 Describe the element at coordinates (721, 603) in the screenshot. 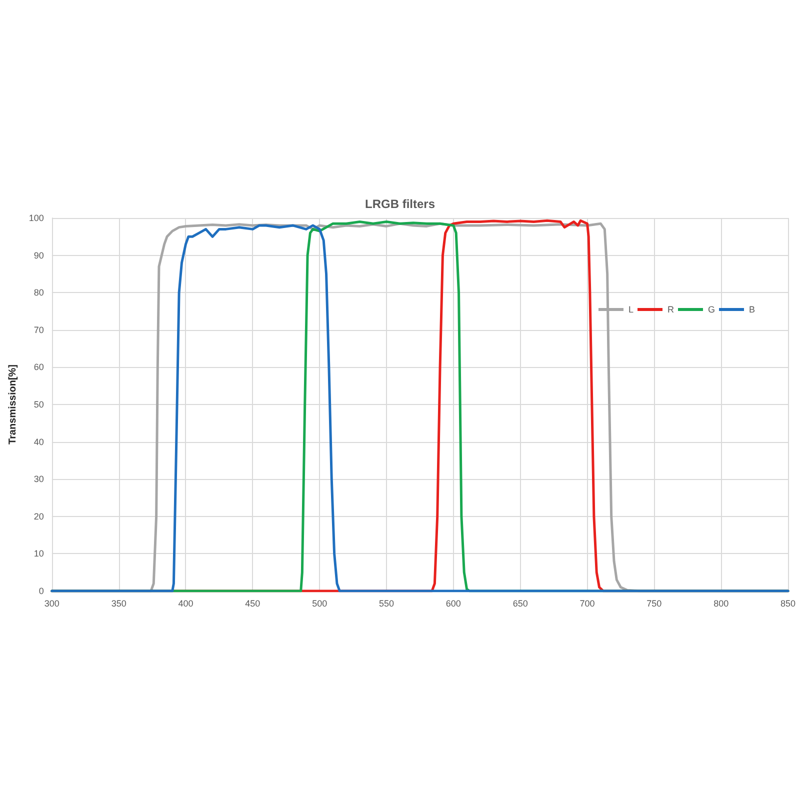

I see `x-tick-label: 800` at that location.